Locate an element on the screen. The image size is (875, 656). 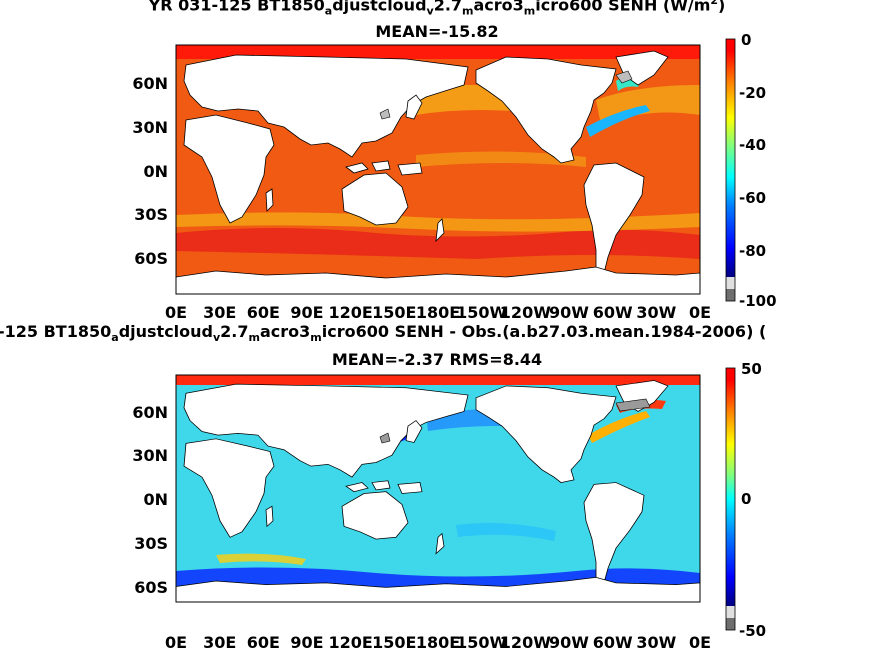
top-ytick-30n: 30N is located at coordinates (150, 127).